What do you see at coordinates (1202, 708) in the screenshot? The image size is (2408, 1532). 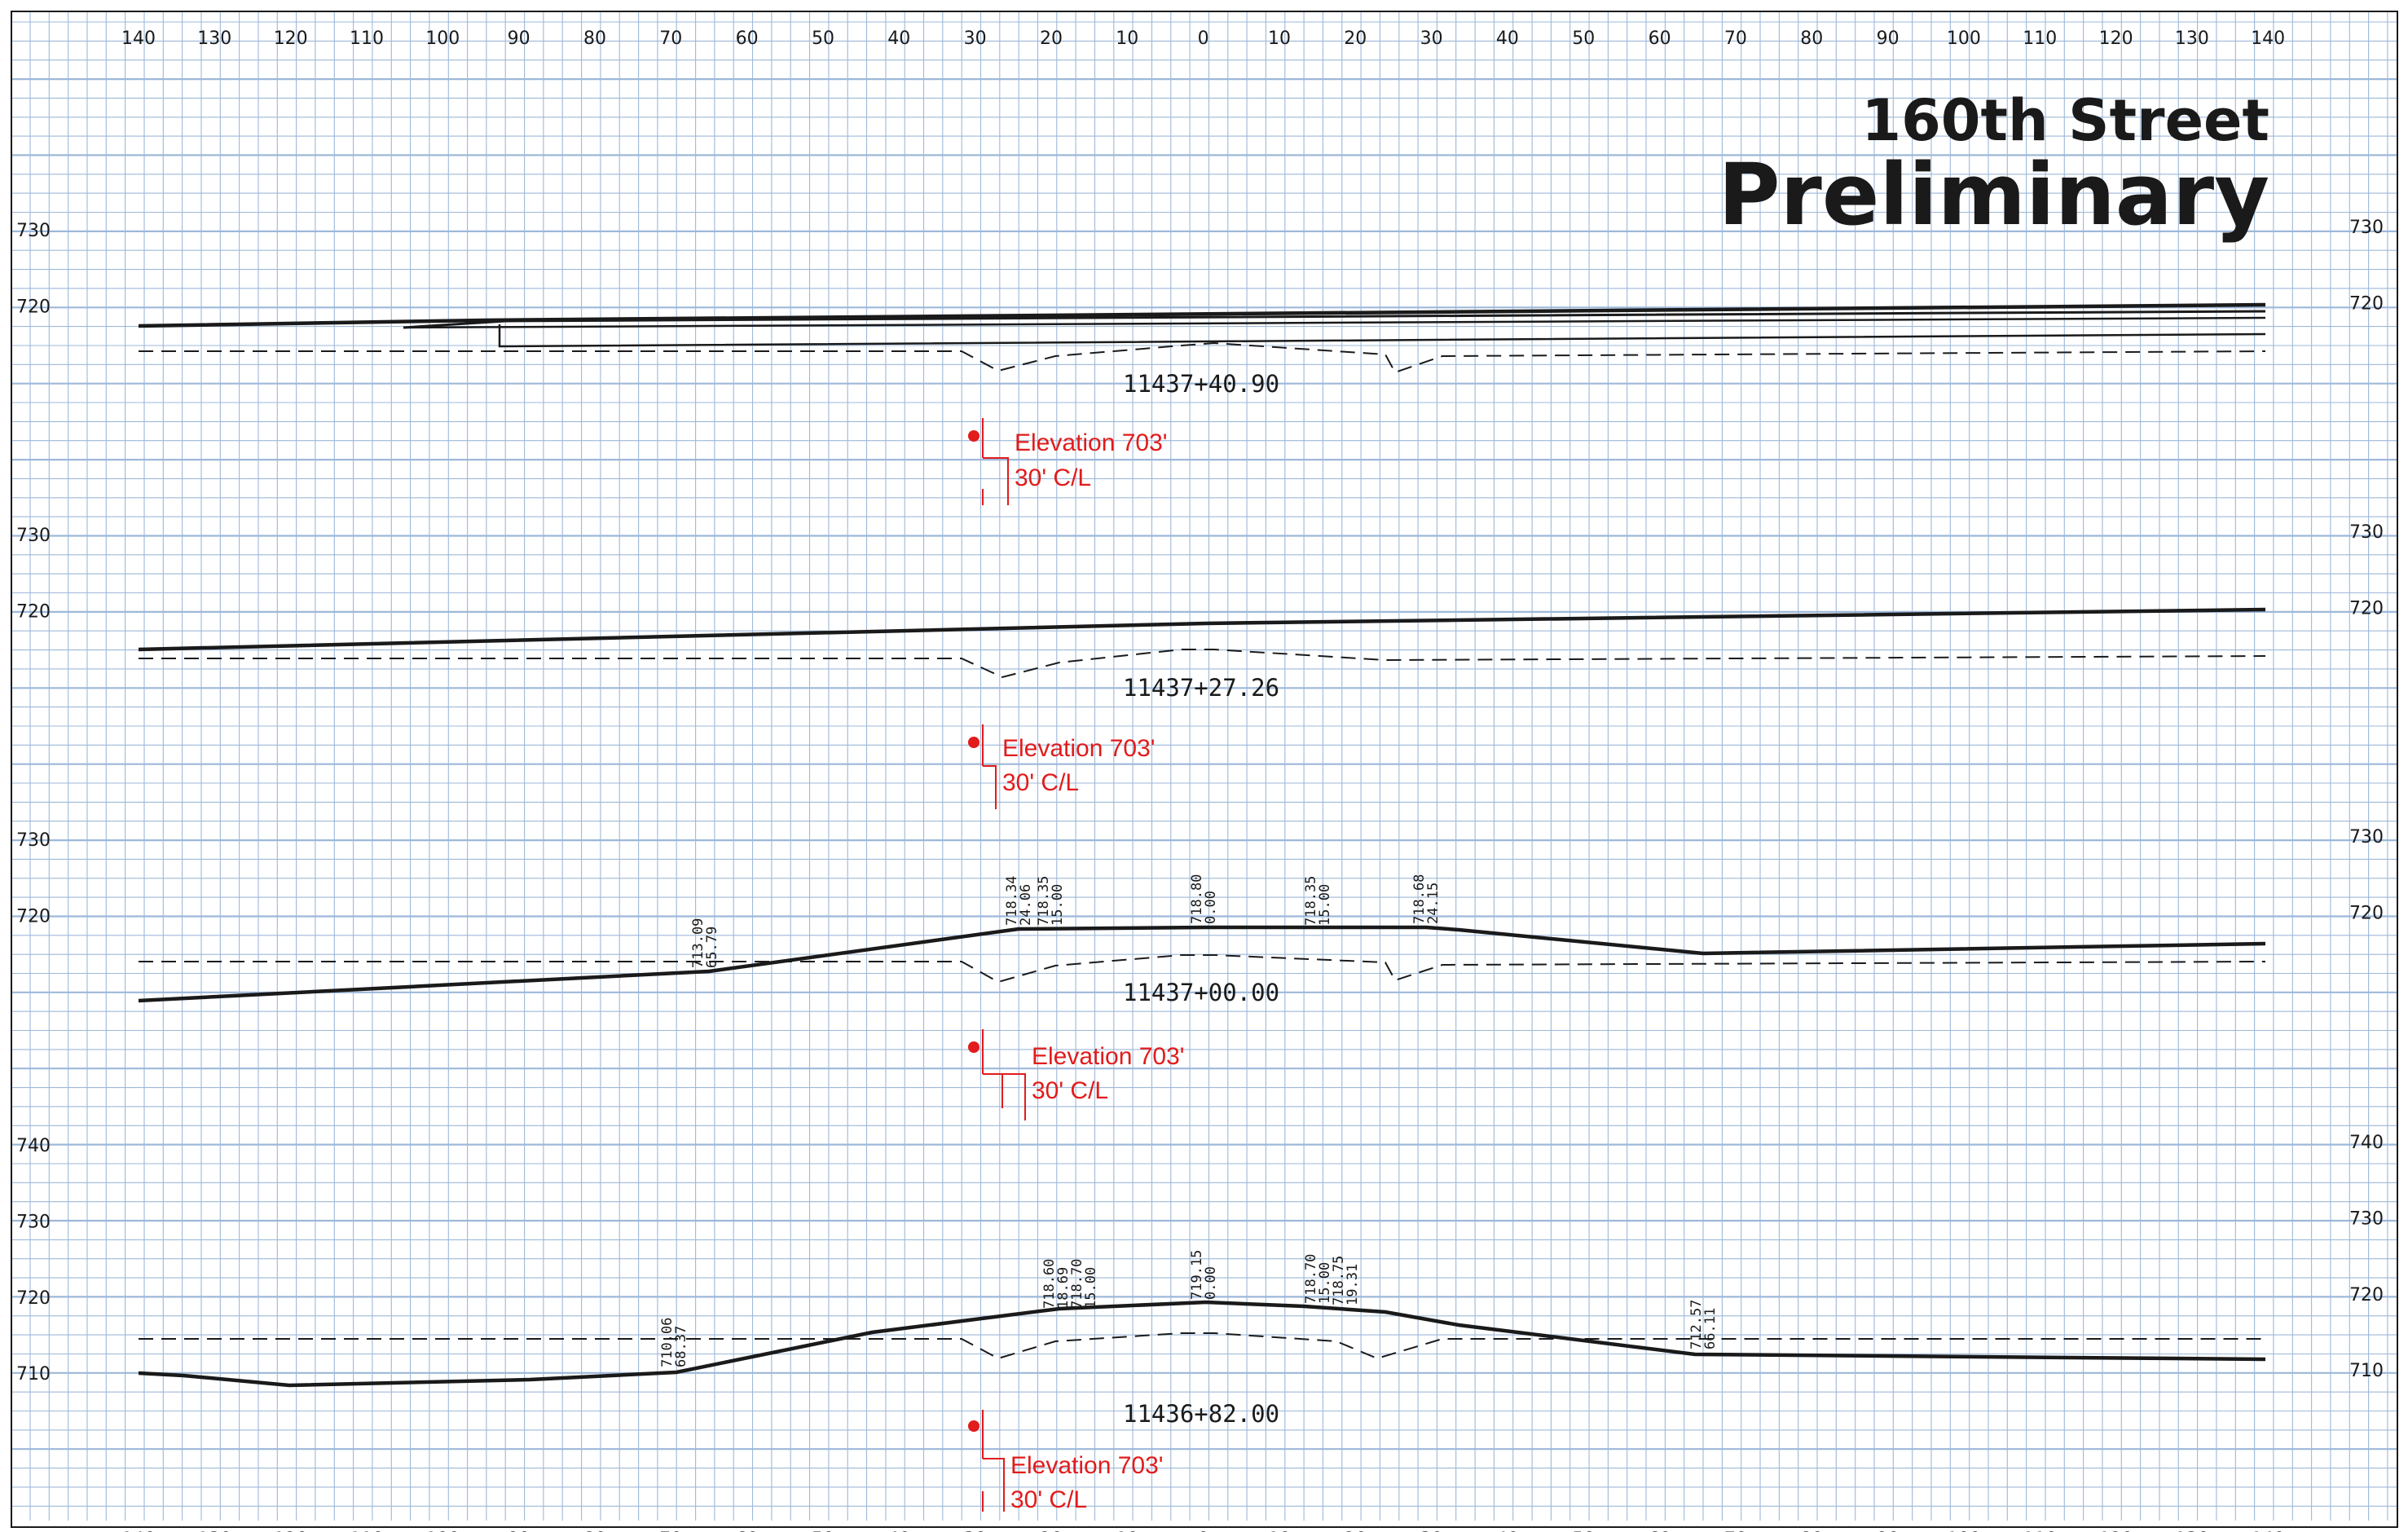 I see `section-2: 11437+27.26 Elevation 703' 30' C/L` at bounding box center [1202, 708].